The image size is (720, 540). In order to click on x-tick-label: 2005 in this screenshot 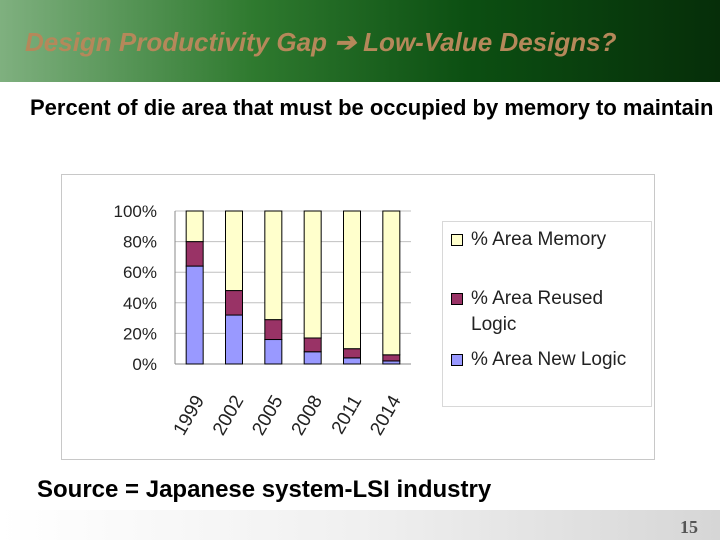, I will do `click(267, 415)`.